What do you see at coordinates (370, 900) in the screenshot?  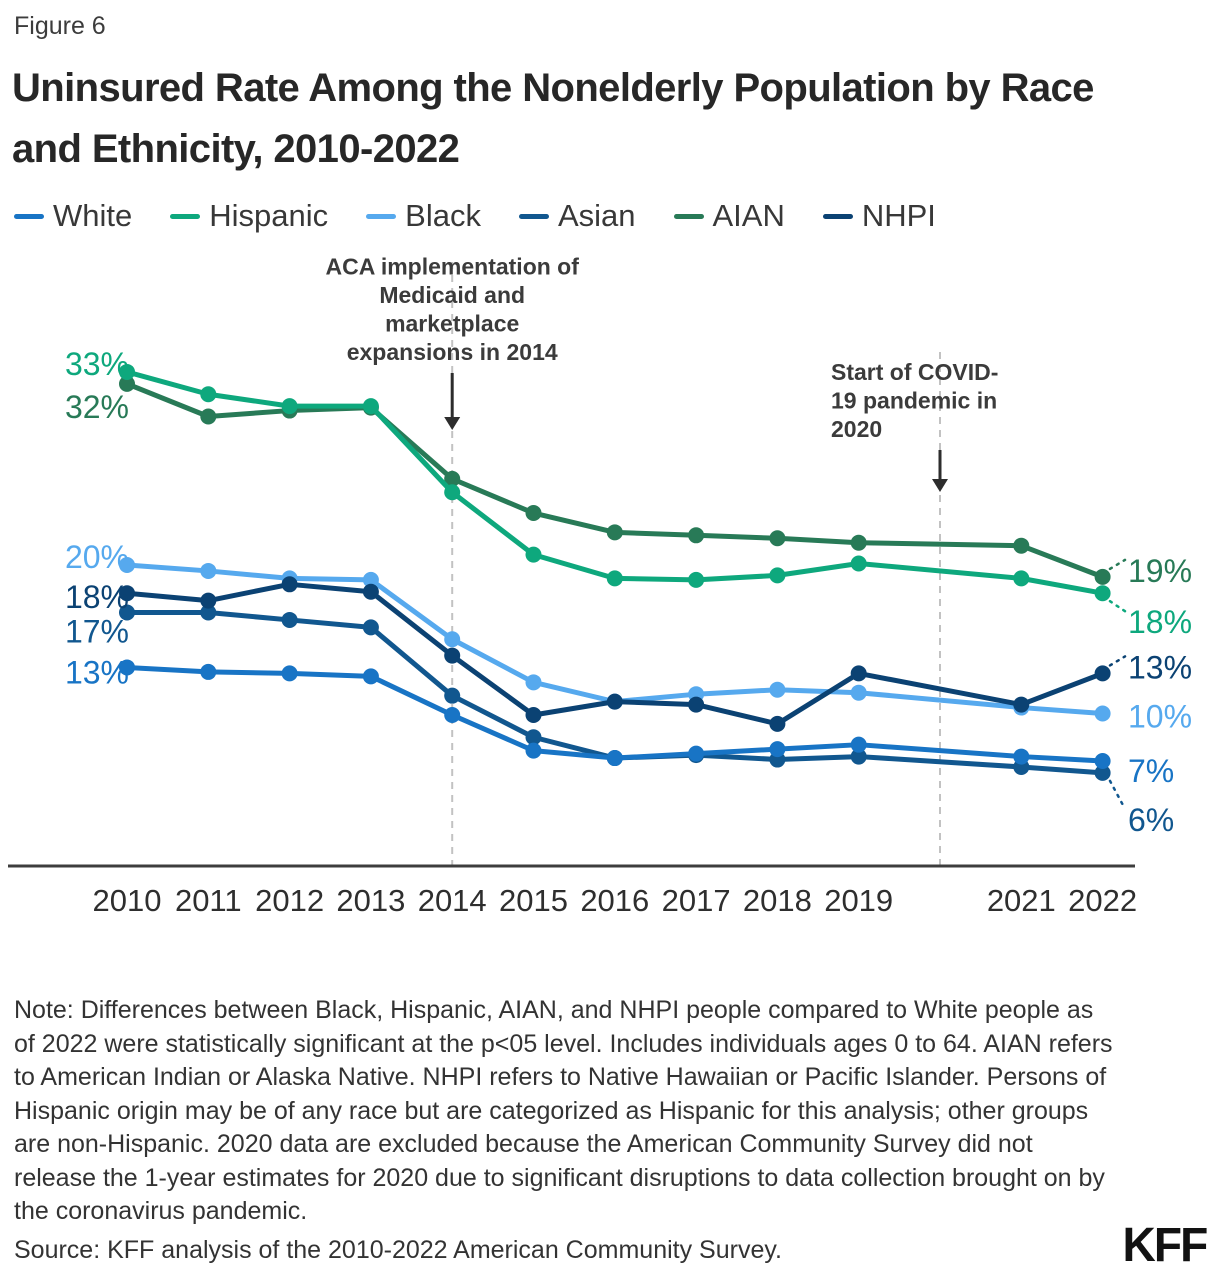 I see `x-tick-2013: 2013` at bounding box center [370, 900].